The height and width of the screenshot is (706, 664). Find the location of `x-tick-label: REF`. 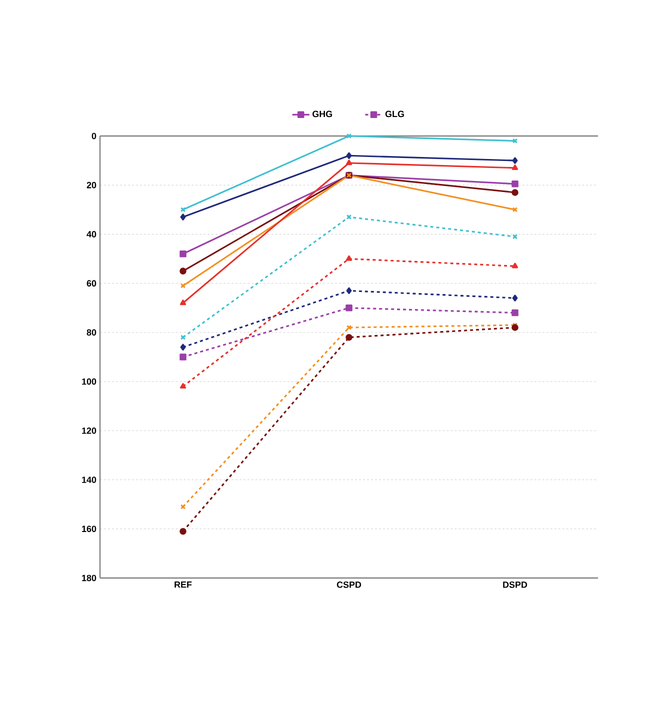

x-tick-label: REF is located at coordinates (183, 585).